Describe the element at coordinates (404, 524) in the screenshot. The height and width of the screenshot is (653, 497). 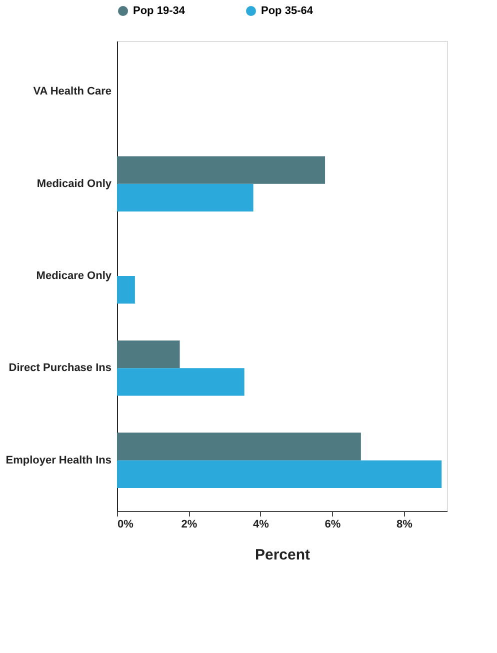
I see `x-tick-label: 8%` at that location.